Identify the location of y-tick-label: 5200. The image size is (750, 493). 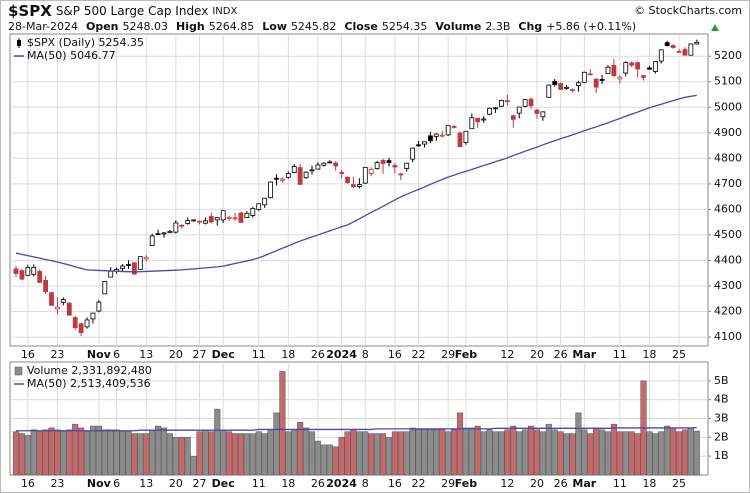
(728, 55).